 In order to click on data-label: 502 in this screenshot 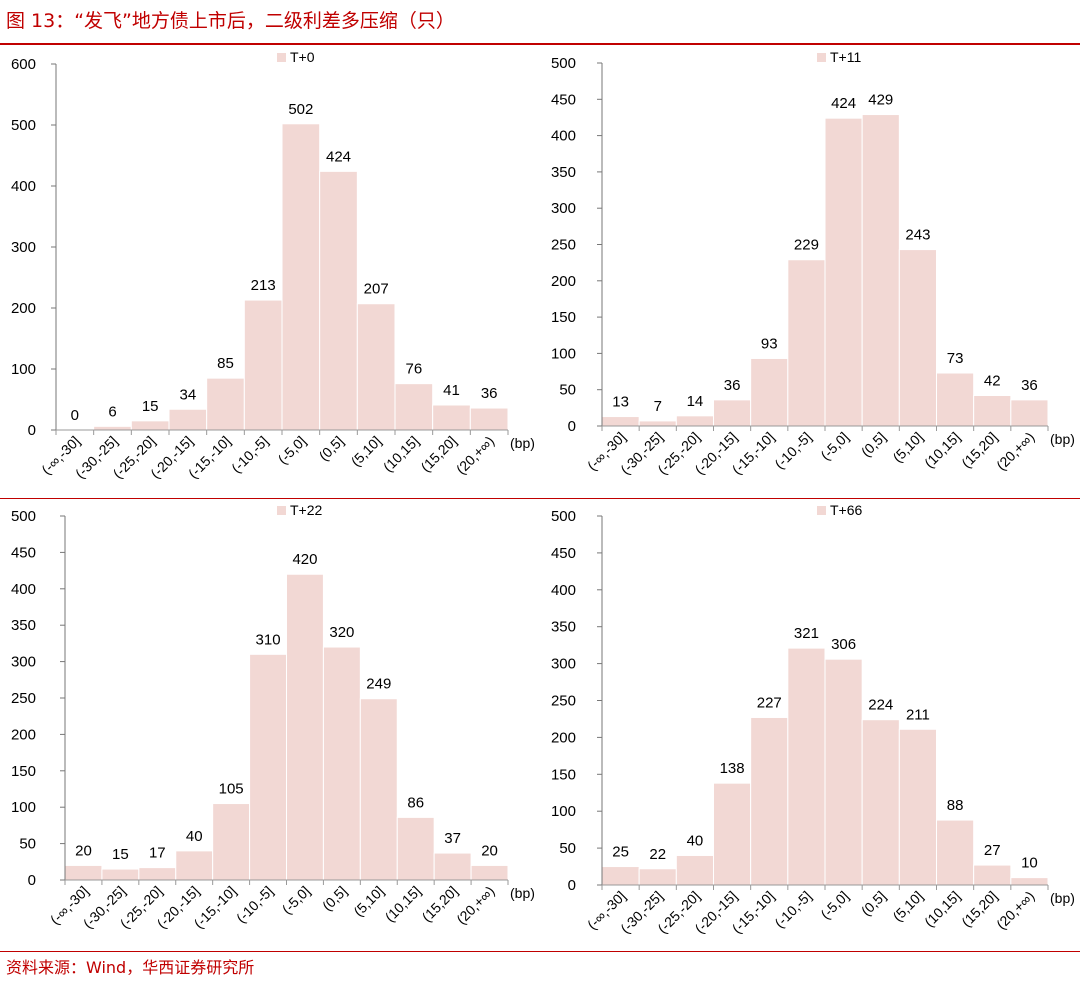, I will do `click(300, 109)`.